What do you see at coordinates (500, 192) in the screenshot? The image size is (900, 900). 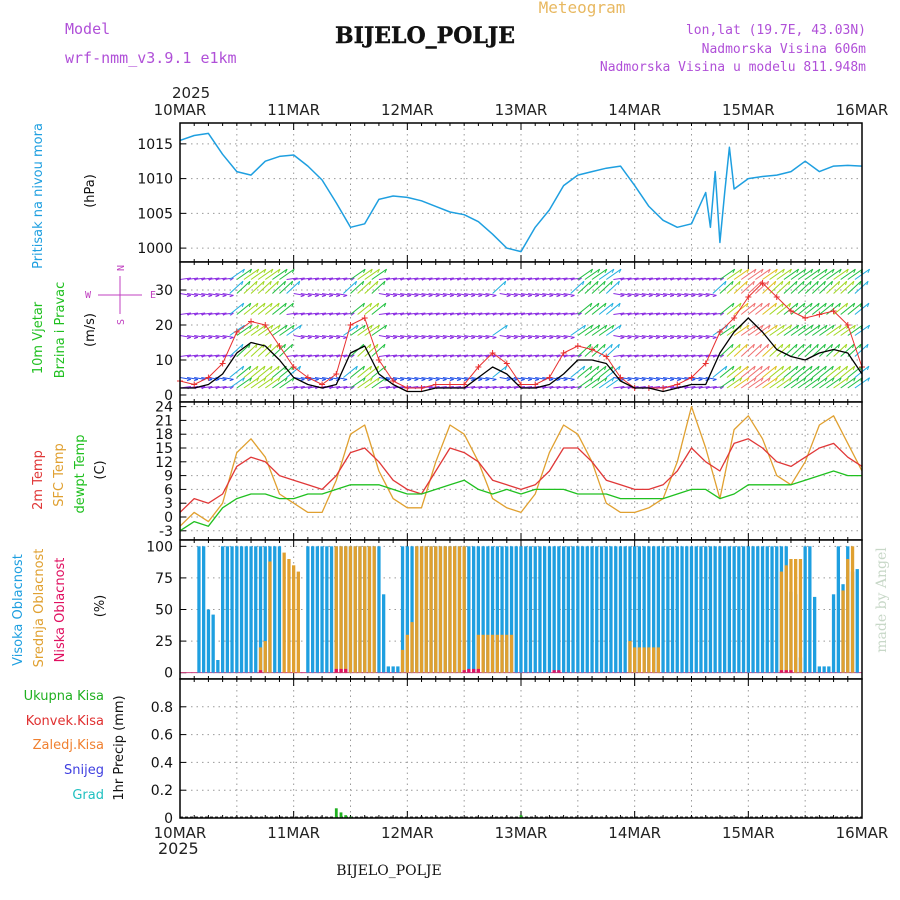 I see `pressure-panel: 1000 1005 1010 1015` at bounding box center [500, 192].